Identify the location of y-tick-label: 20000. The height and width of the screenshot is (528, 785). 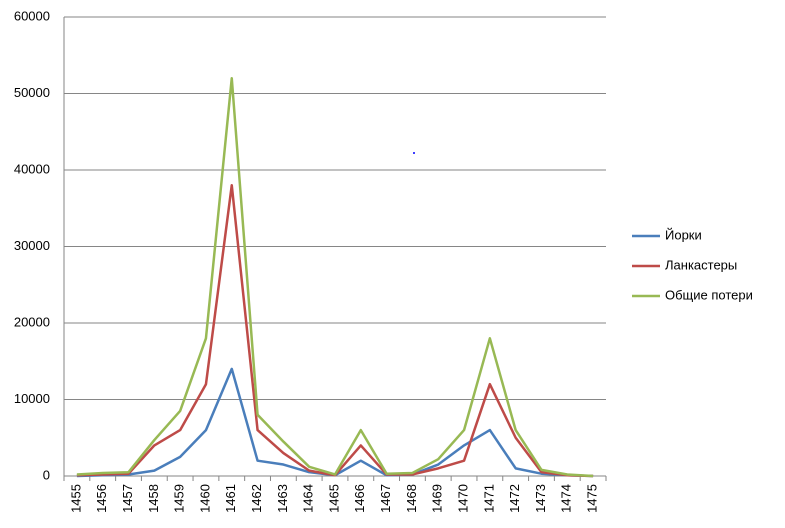
(32, 321).